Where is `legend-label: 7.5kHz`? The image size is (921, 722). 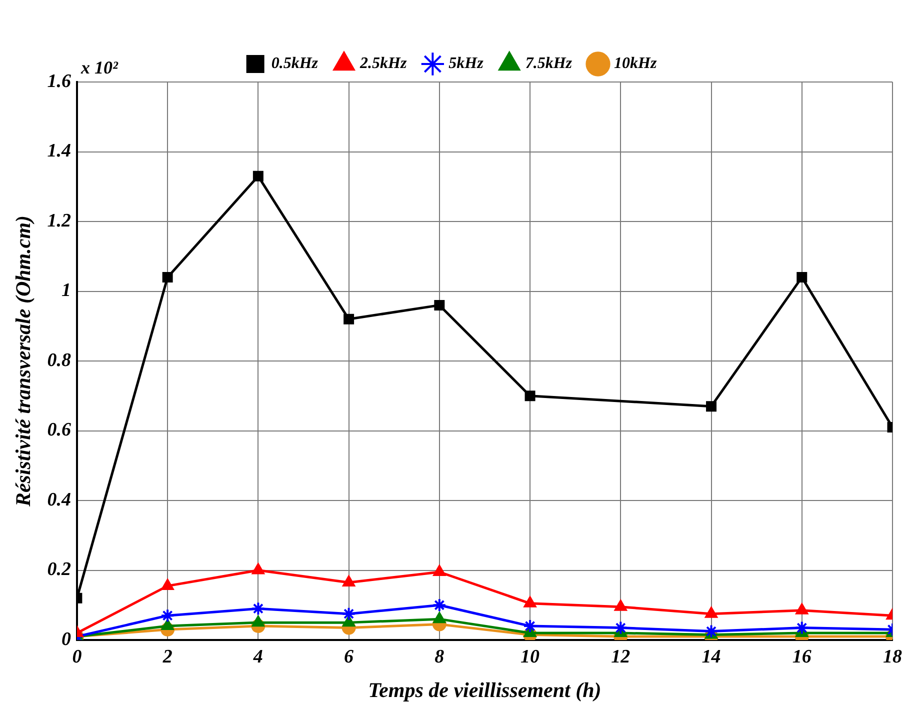
legend-label: 7.5kHz is located at coordinates (549, 63).